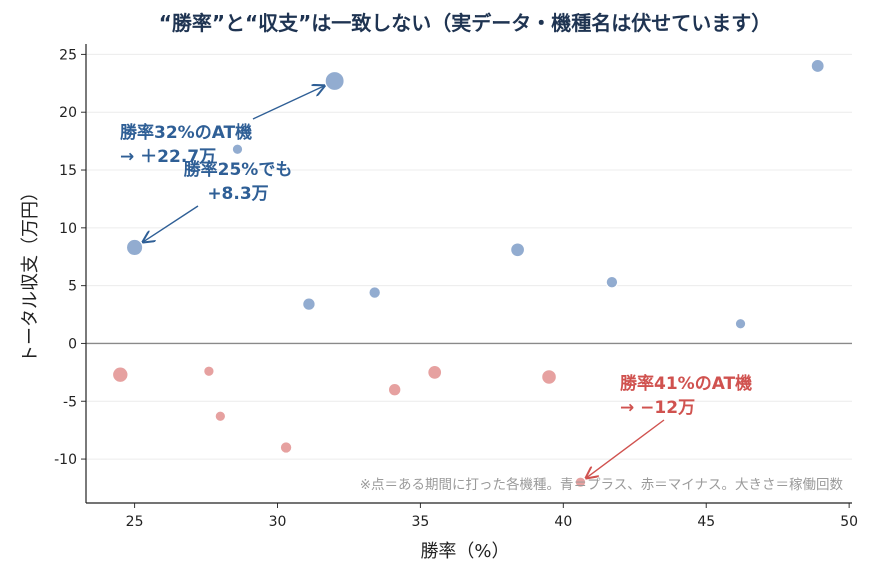 The width and height of the screenshot is (872, 581). What do you see at coordinates (68, 171) in the screenshot?
I see `y-tick-label: 15` at bounding box center [68, 171].